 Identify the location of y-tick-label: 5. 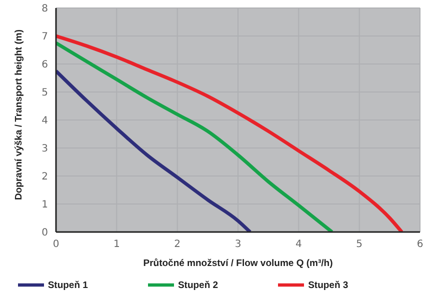
(45, 93).